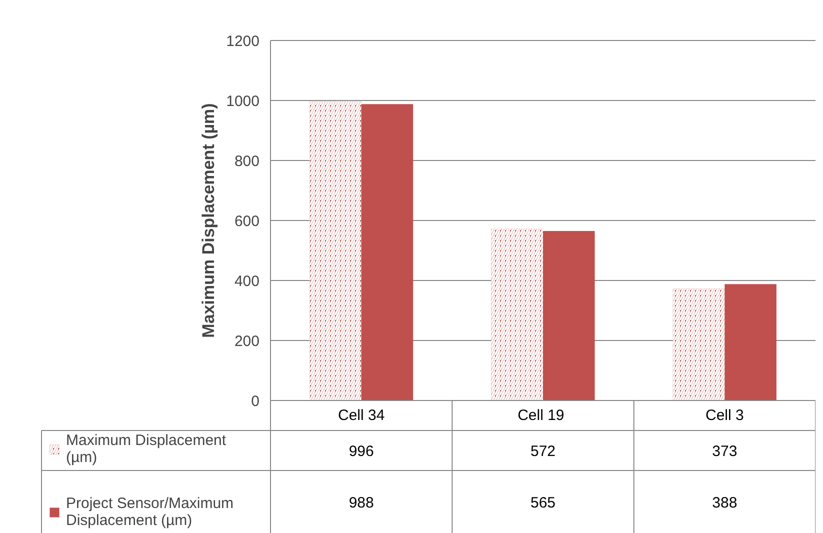 The image size is (823, 533). Describe the element at coordinates (543, 503) in the screenshot. I see `data-label: 565` at that location.